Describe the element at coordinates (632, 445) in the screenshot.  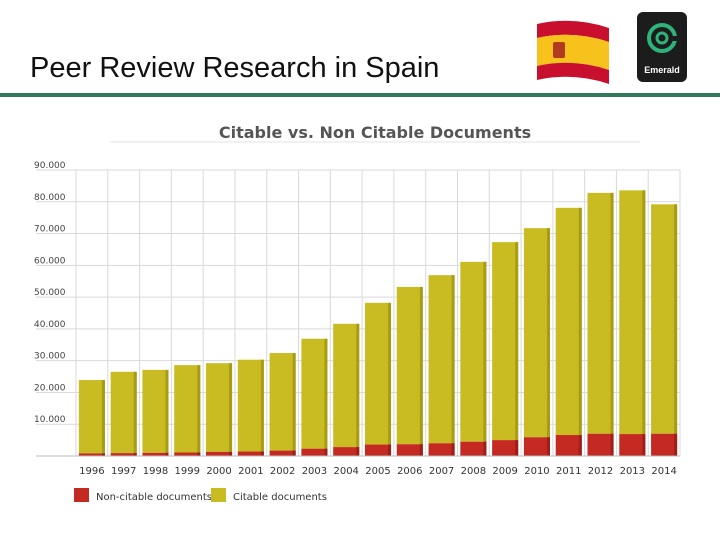
I see `bar-non-citable-2013` at that location.